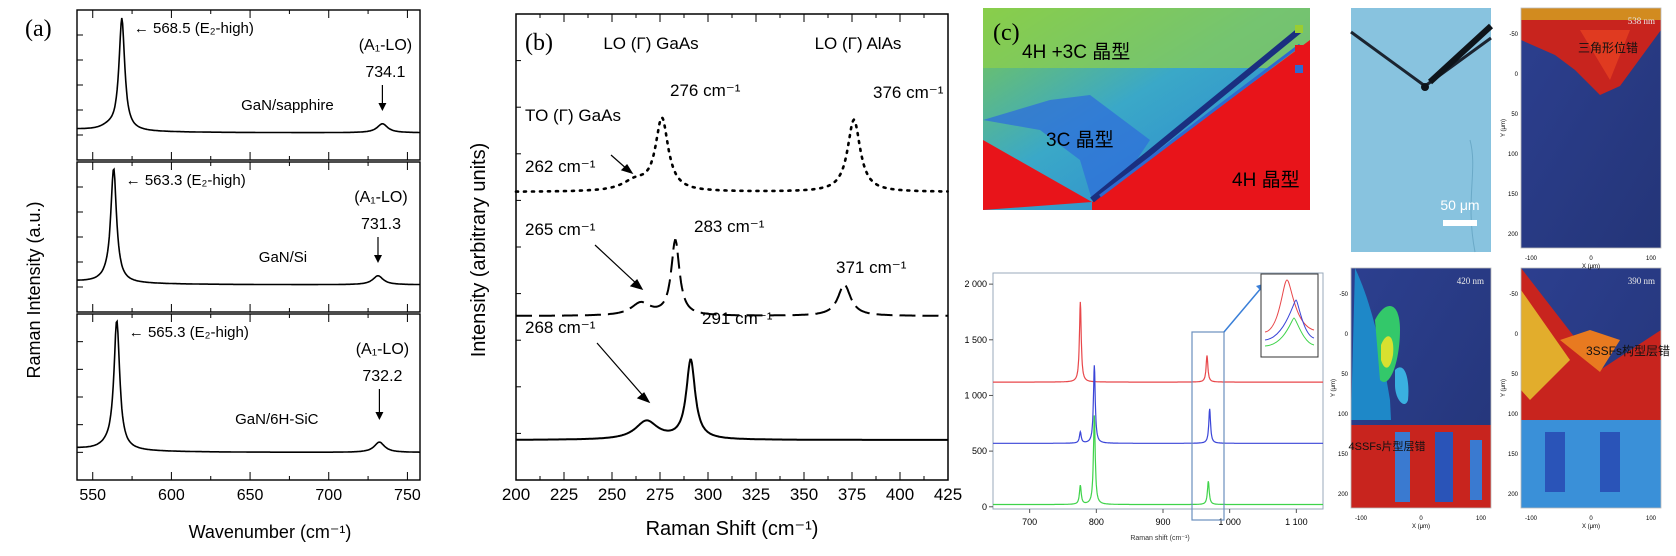 The width and height of the screenshot is (1676, 556). What do you see at coordinates (852, 494) in the screenshot?
I see `x-tick-label: 375` at bounding box center [852, 494].